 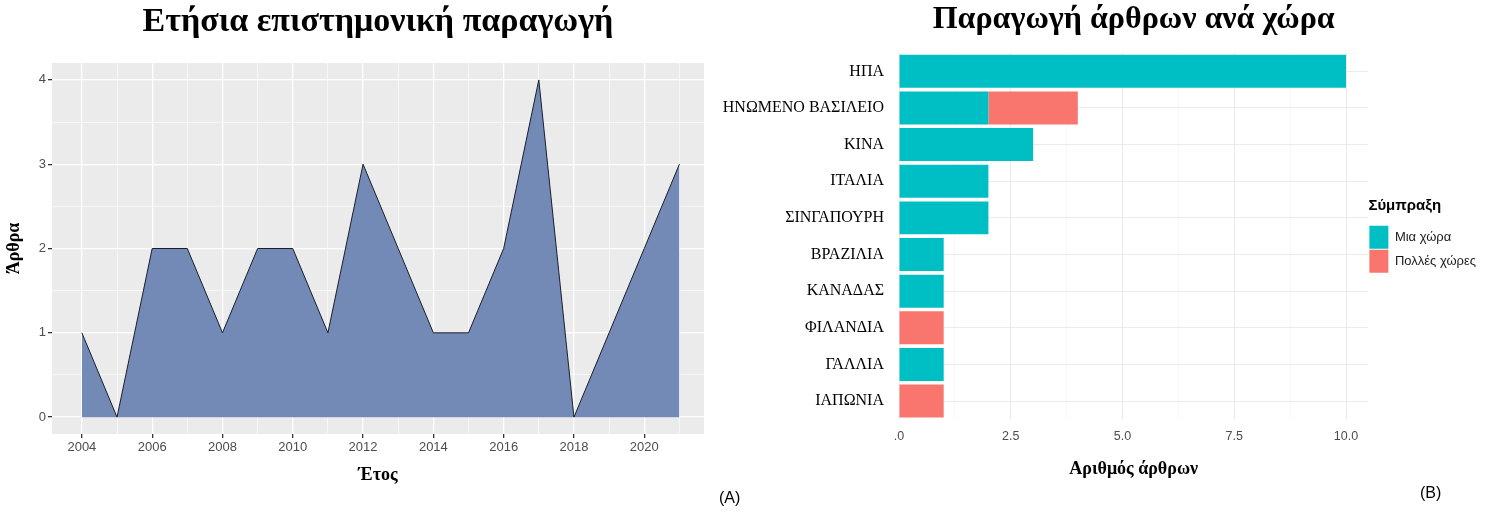 I want to click on x-axis-title: Αριθμός άρθρων, so click(x=1134, y=467).